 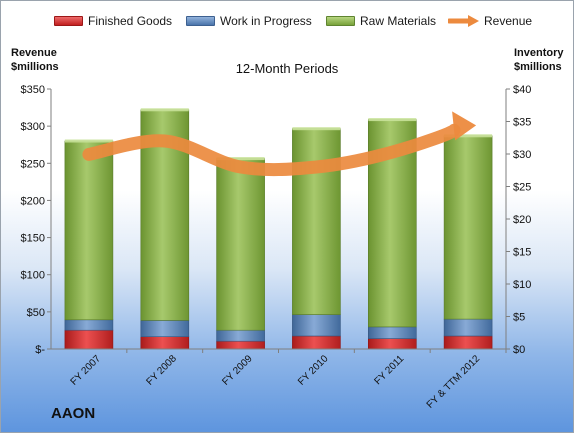 I want to click on legend-label-finished-goods: Finished Goods, so click(x=130, y=21).